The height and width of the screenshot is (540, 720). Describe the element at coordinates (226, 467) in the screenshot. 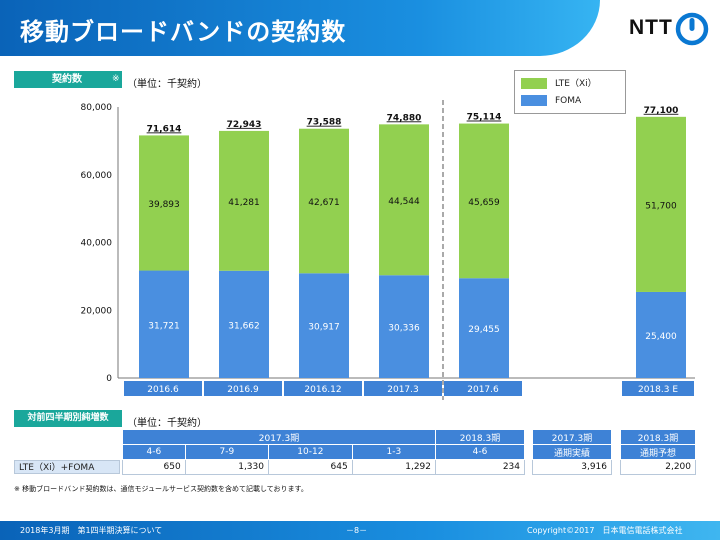

I see `table-cell: 1,330` at that location.